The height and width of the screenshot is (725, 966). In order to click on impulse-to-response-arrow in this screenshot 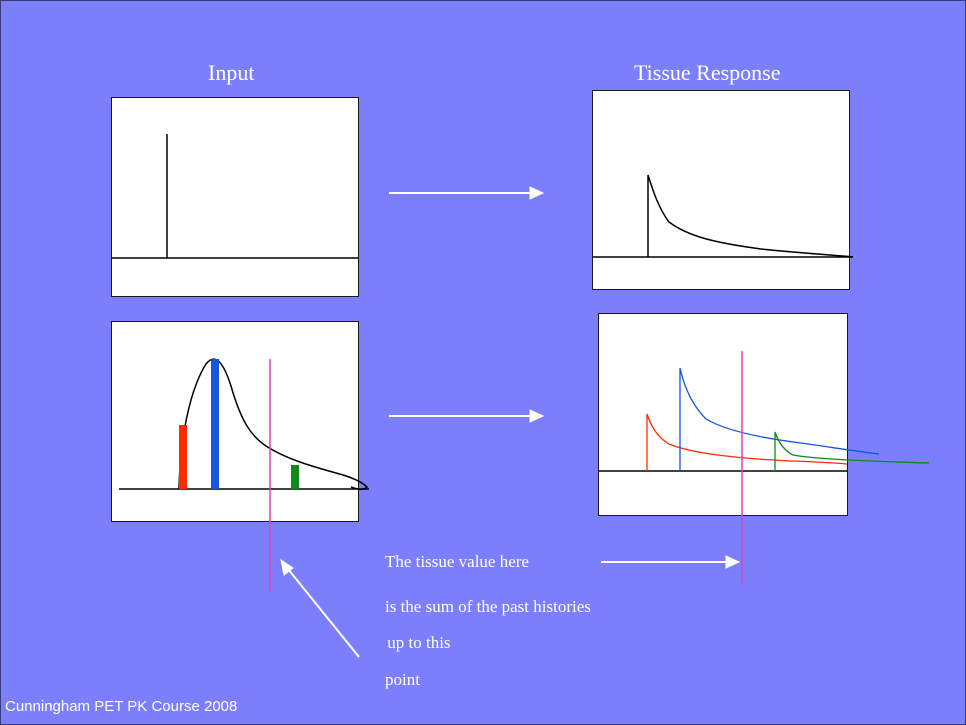, I will do `click(467, 193)`.